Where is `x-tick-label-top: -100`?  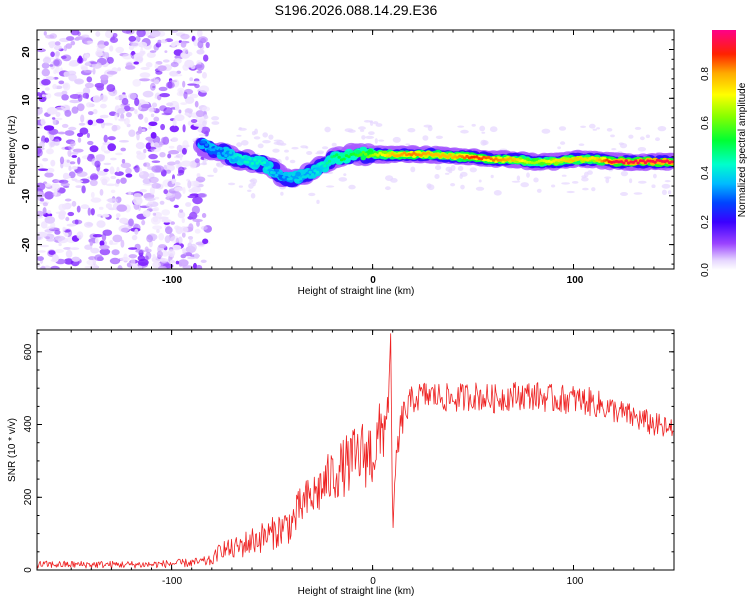
x-tick-label-top: -100 is located at coordinates (172, 280).